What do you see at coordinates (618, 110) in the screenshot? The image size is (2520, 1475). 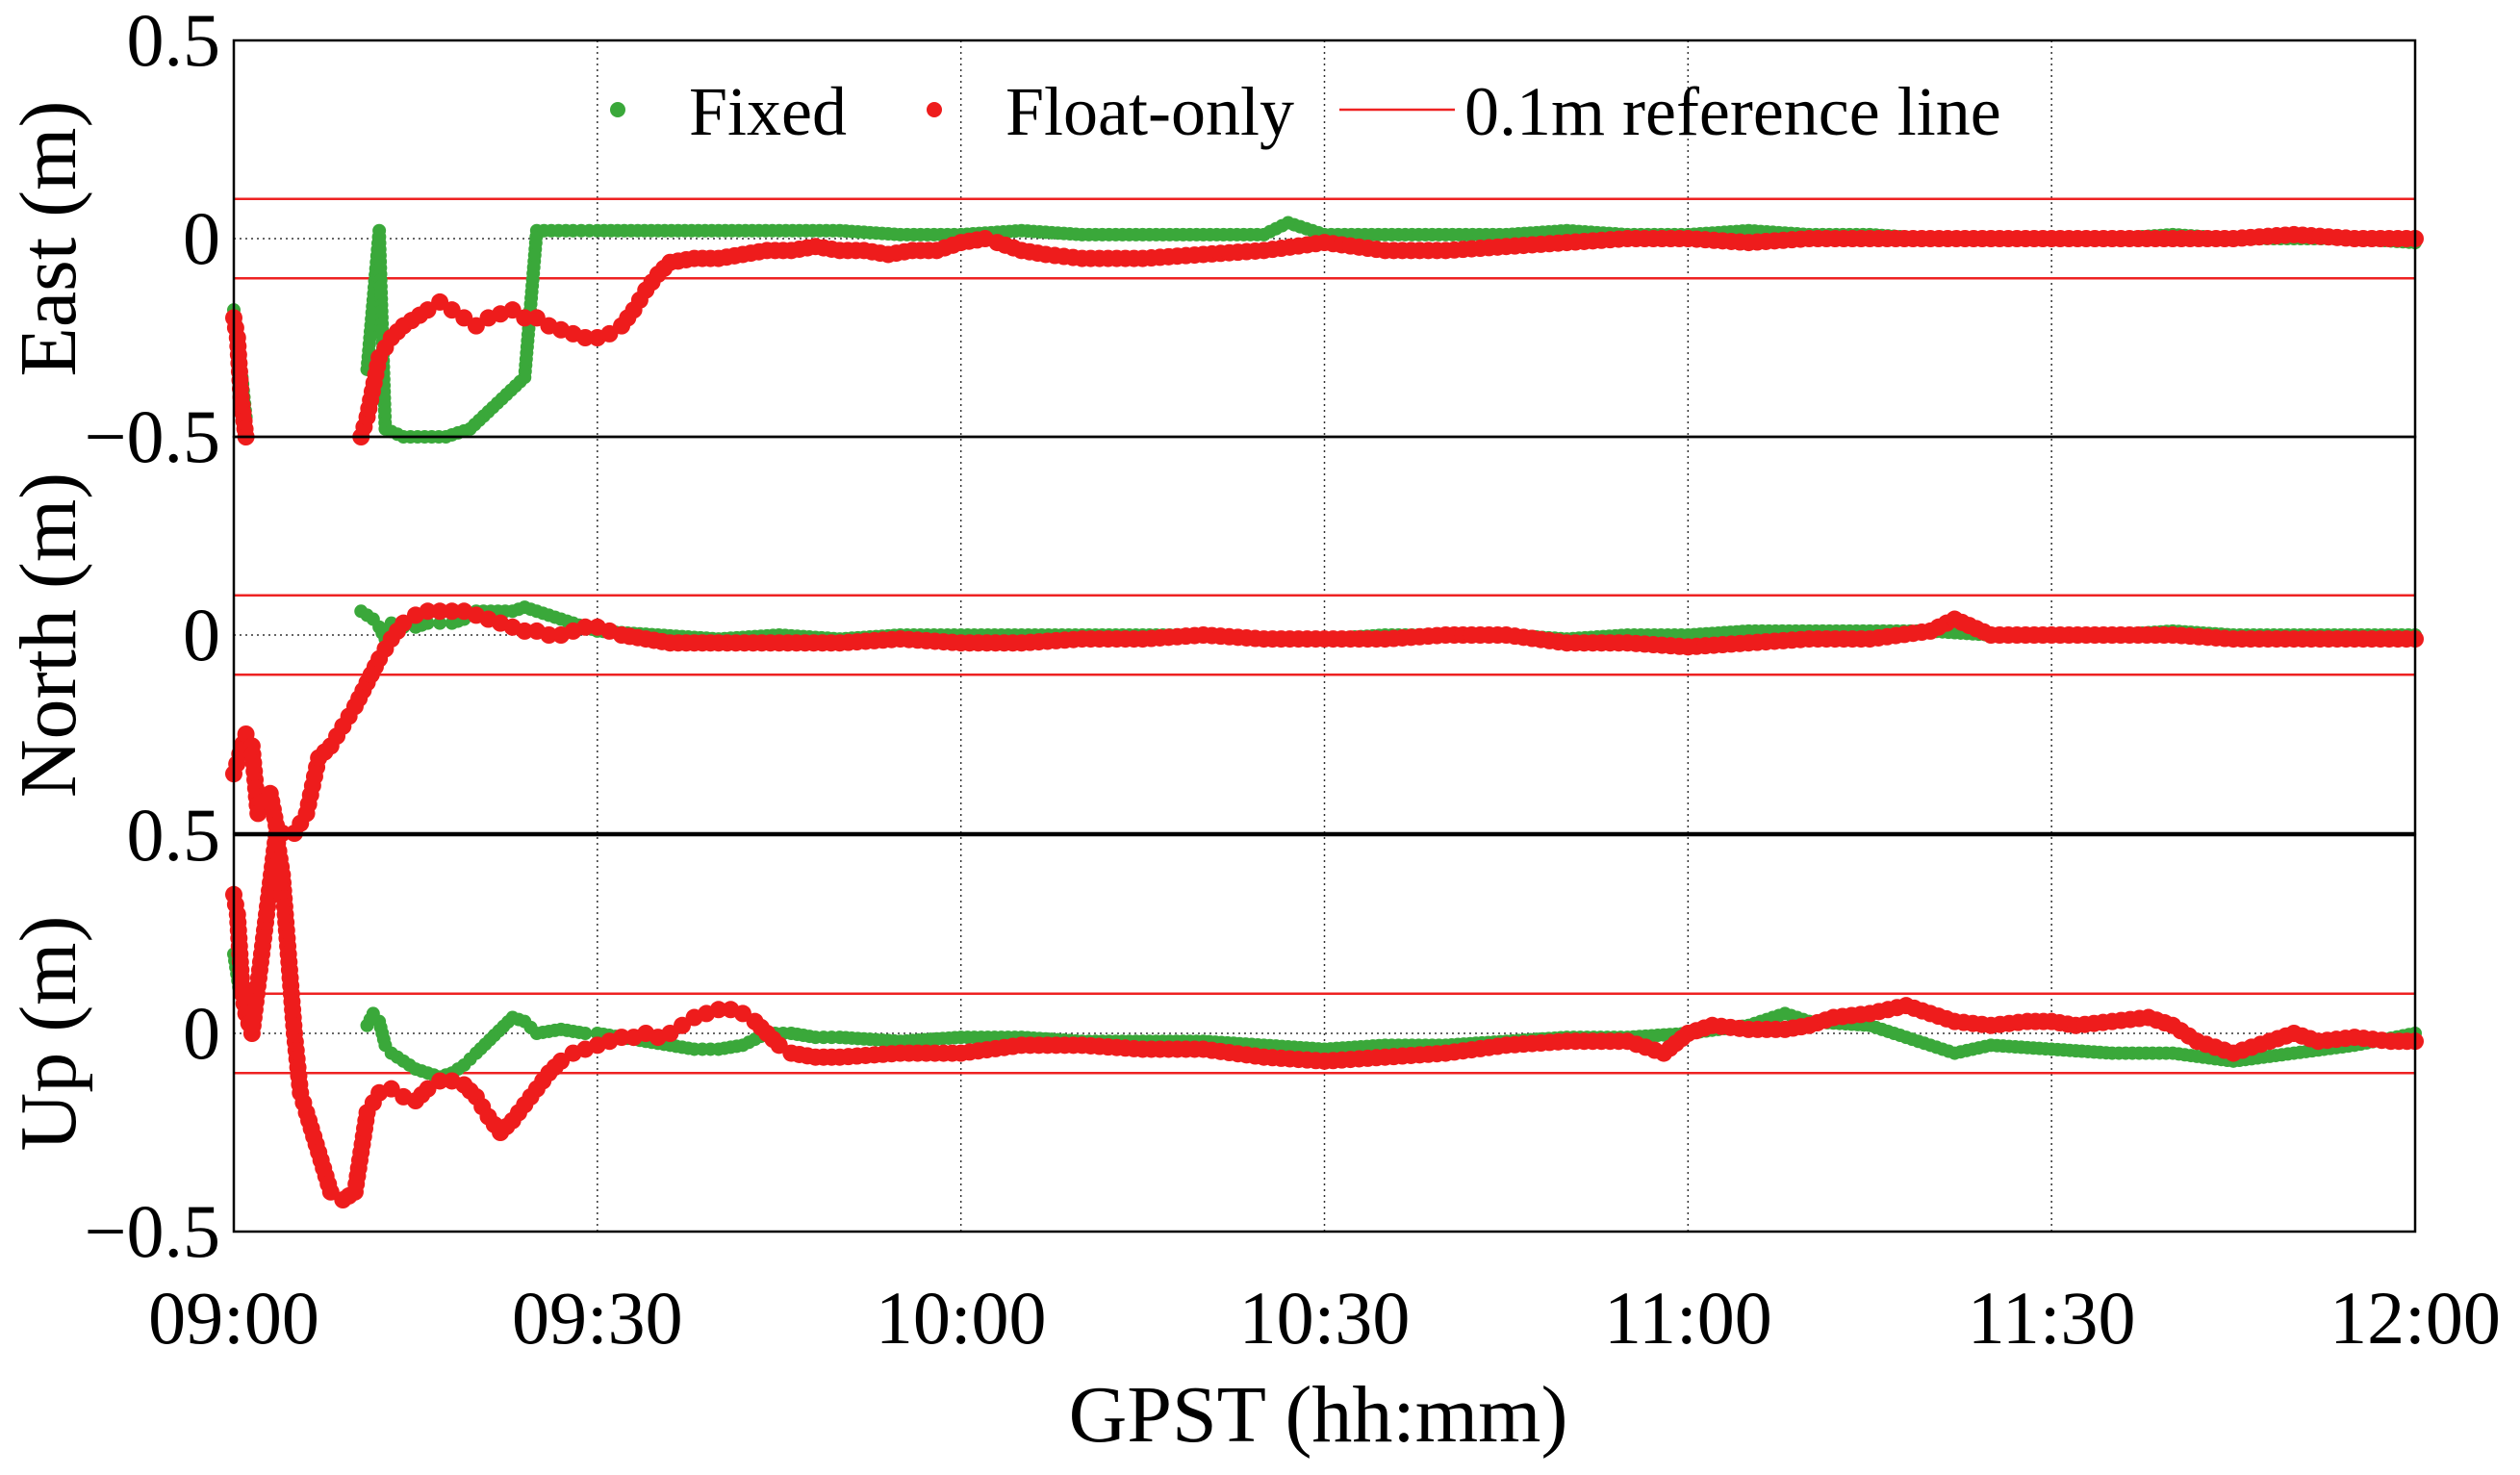 I see `legend-marker-fixed` at bounding box center [618, 110].